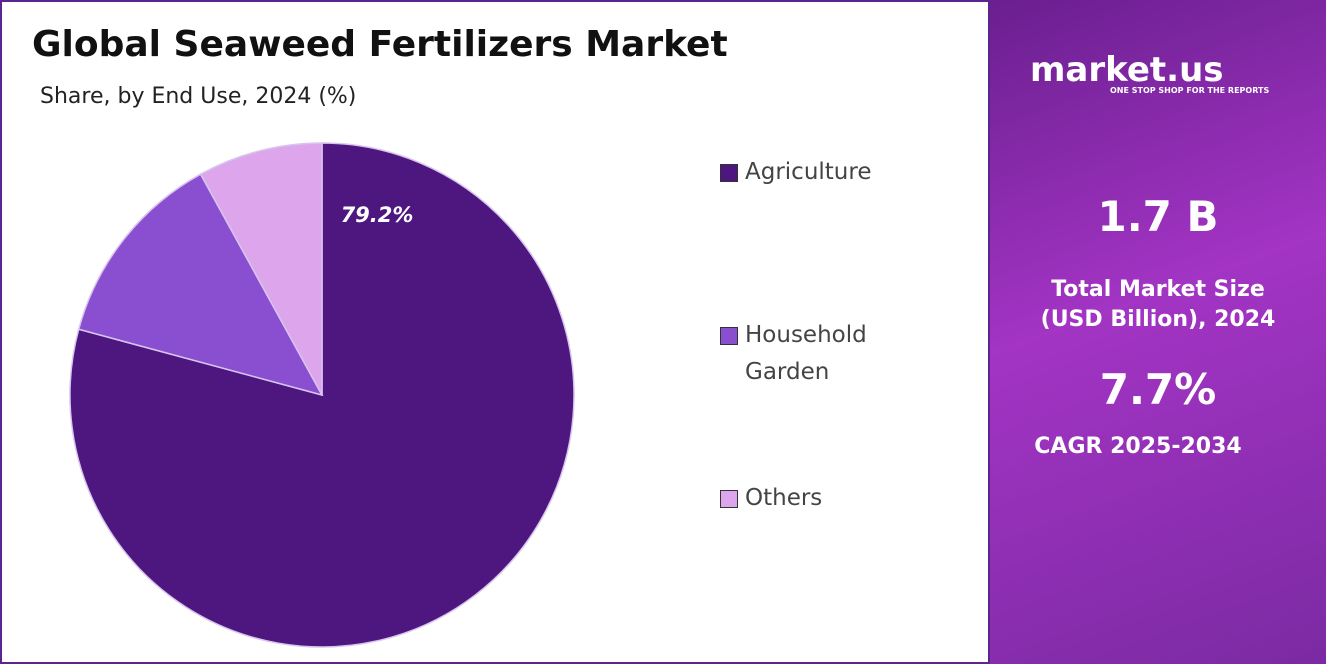 This screenshot has width=1326, height=664. I want to click on legend-item: Agriculture, so click(810, 172).